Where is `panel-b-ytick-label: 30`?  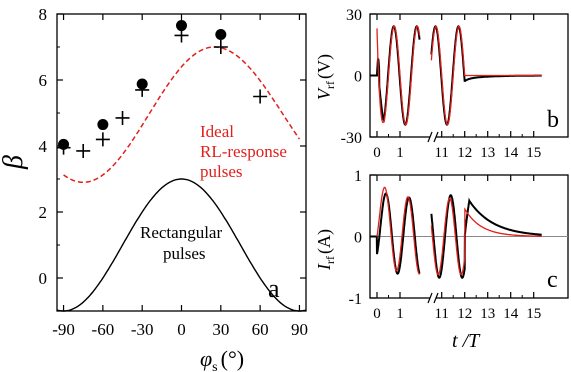 panel-b-ytick-label: 30 is located at coordinates (354, 15).